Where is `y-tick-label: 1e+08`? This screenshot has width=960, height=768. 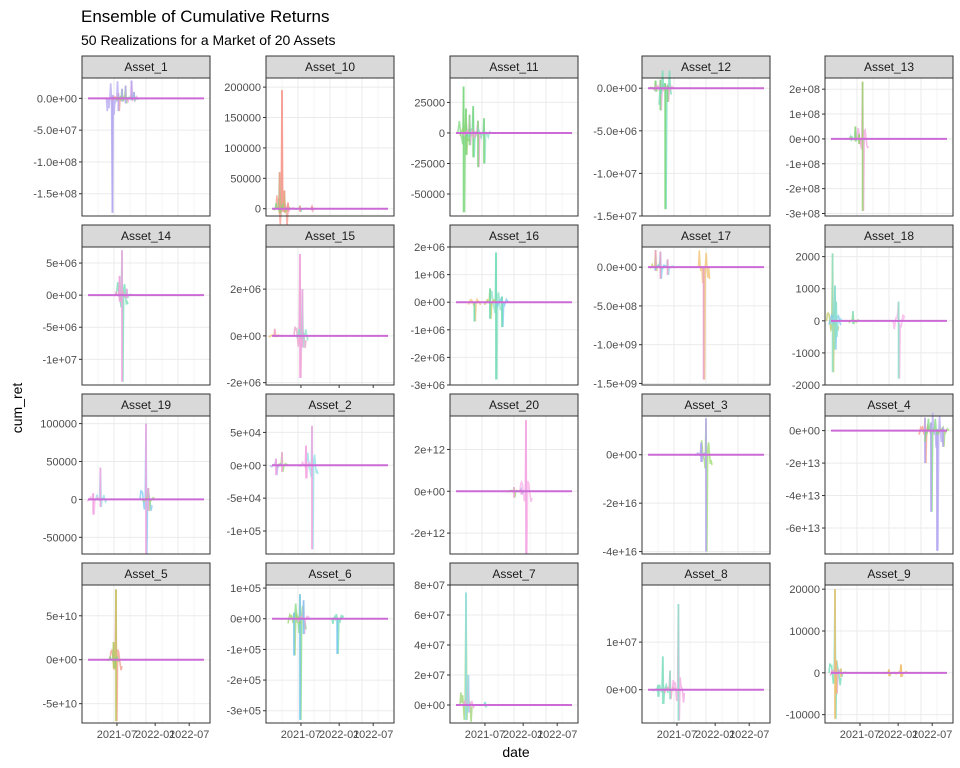
y-tick-label: 1e+08 is located at coordinates (804, 115).